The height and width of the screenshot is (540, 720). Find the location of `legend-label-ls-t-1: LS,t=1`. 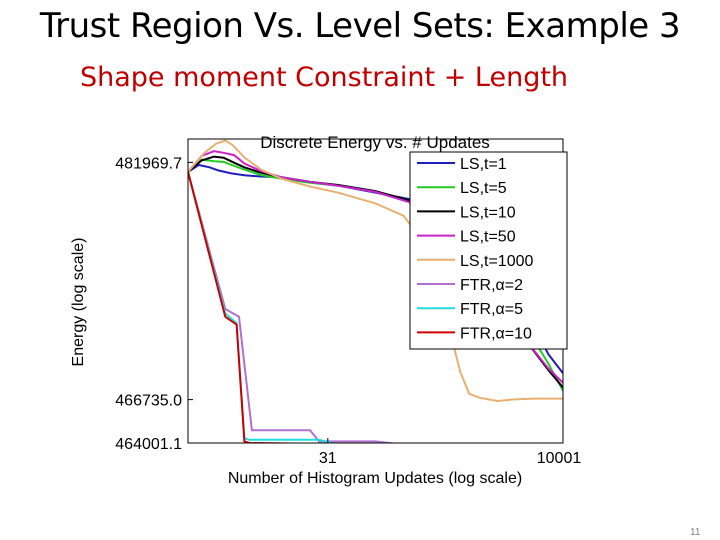

legend-label-ls-t-1: LS,t=1 is located at coordinates (483, 164).